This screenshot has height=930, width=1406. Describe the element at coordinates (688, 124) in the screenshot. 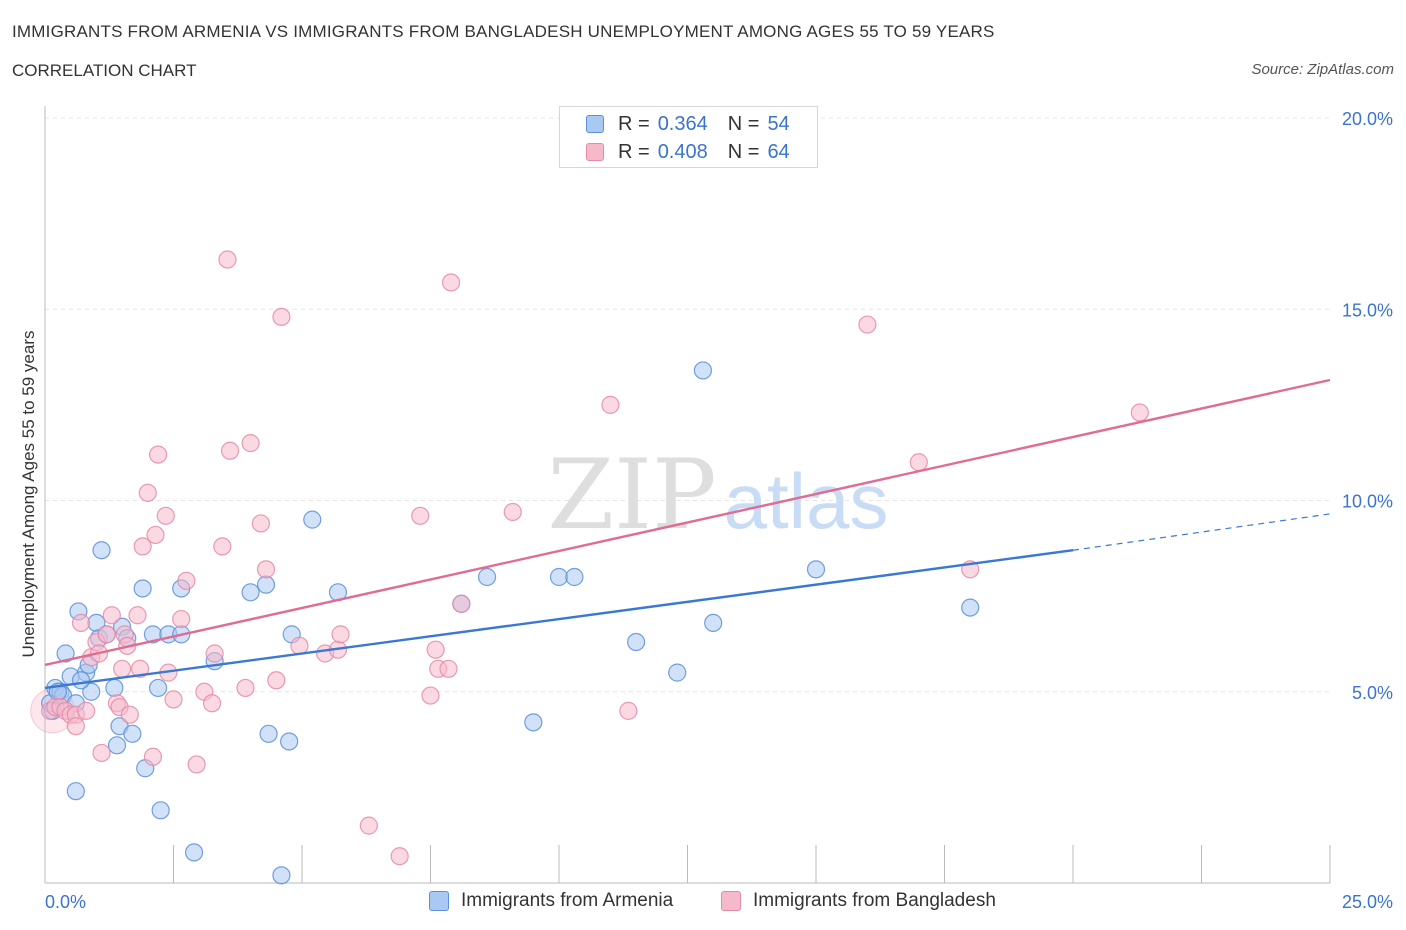

I see `stats-row-armenia: R = 0.364 N = 54` at that location.